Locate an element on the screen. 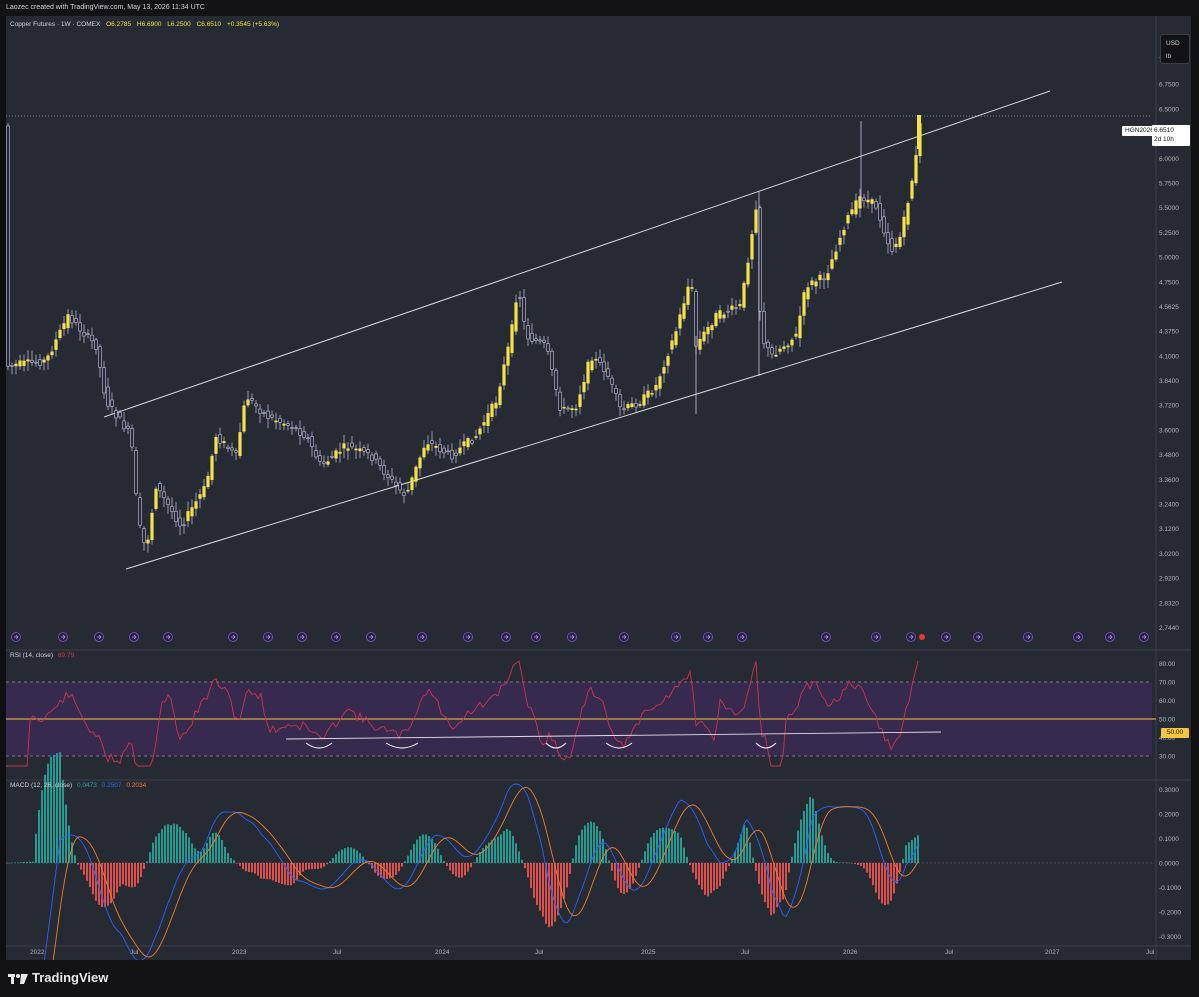  rsi-legend: RSI (14, close) 69.79 is located at coordinates (42, 655).